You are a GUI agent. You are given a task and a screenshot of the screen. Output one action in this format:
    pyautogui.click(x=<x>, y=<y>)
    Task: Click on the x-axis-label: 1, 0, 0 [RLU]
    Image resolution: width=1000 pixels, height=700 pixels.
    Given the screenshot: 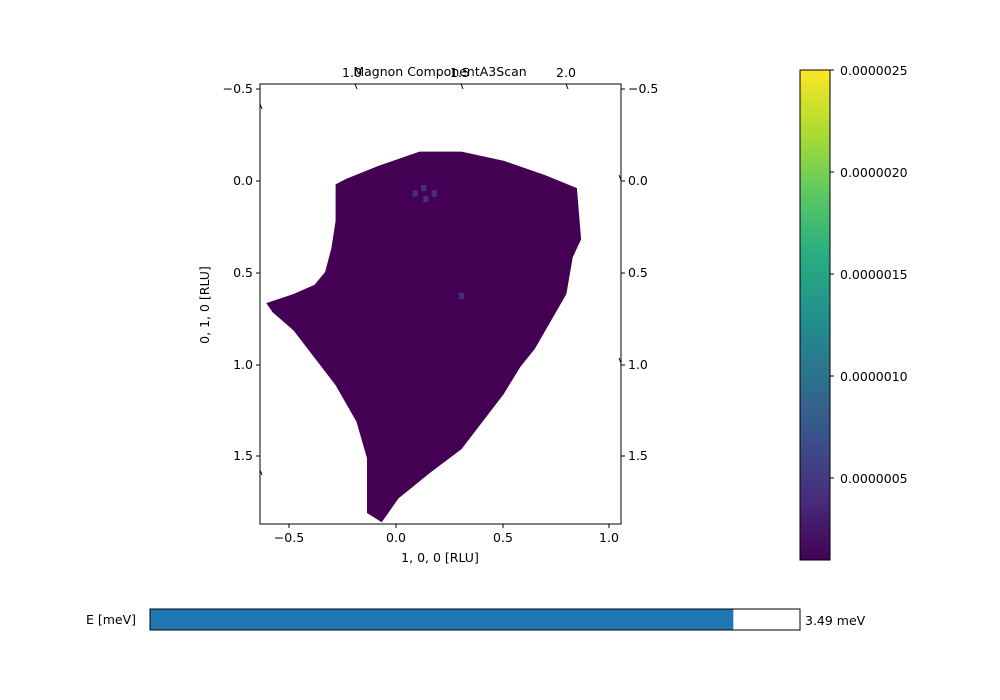 What is the action you would take?
    pyautogui.click(x=440, y=557)
    